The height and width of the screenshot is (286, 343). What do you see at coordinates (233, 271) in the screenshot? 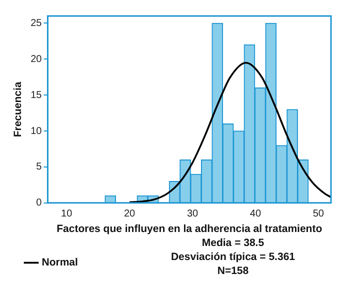
I see `text: N=158` at bounding box center [233, 271].